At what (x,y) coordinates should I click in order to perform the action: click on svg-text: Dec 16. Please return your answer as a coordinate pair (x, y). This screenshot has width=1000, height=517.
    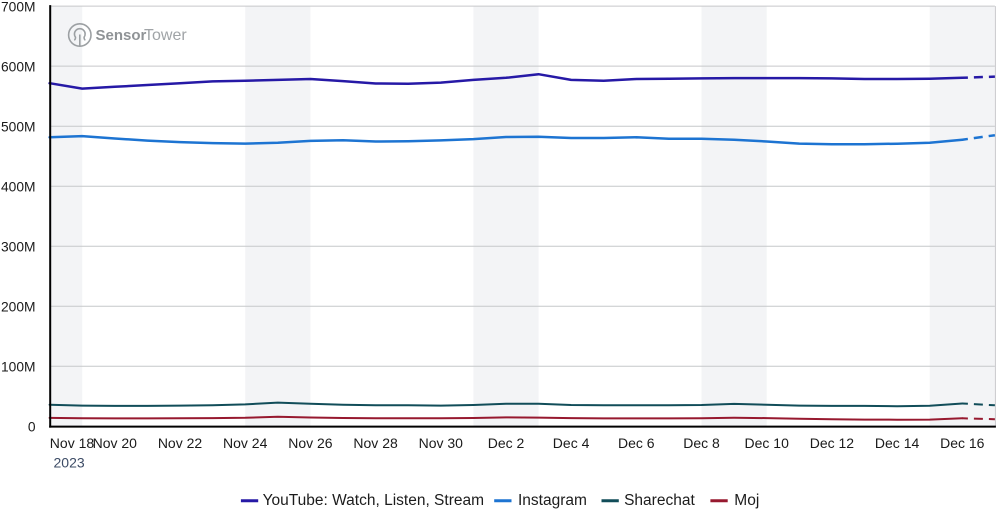
    Looking at the image, I should click on (962, 443).